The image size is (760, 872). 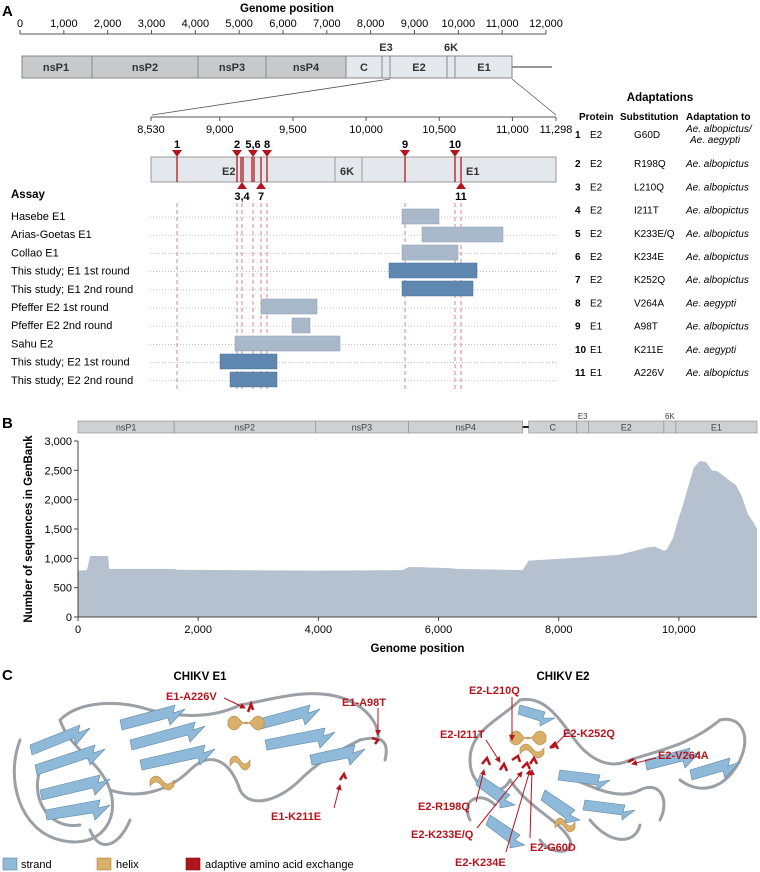 What do you see at coordinates (420, 216) in the screenshot?
I see `assay-bar-hasebe-e1` at bounding box center [420, 216].